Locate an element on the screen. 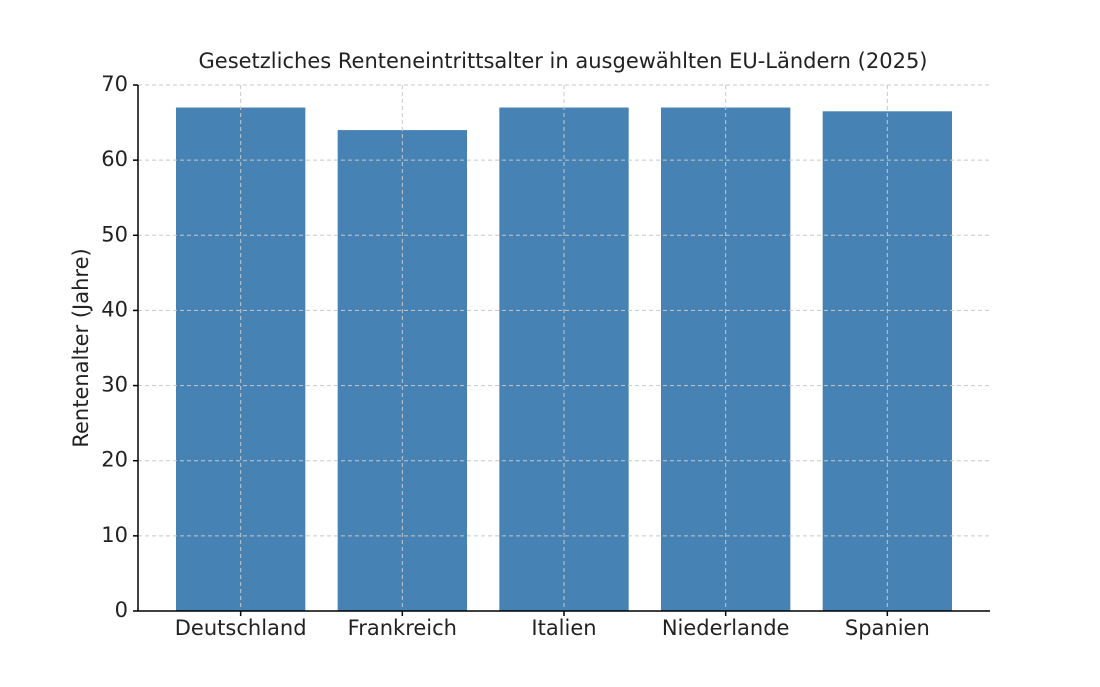 The image size is (1100, 687). x-tick-label: Italien is located at coordinates (563, 628).